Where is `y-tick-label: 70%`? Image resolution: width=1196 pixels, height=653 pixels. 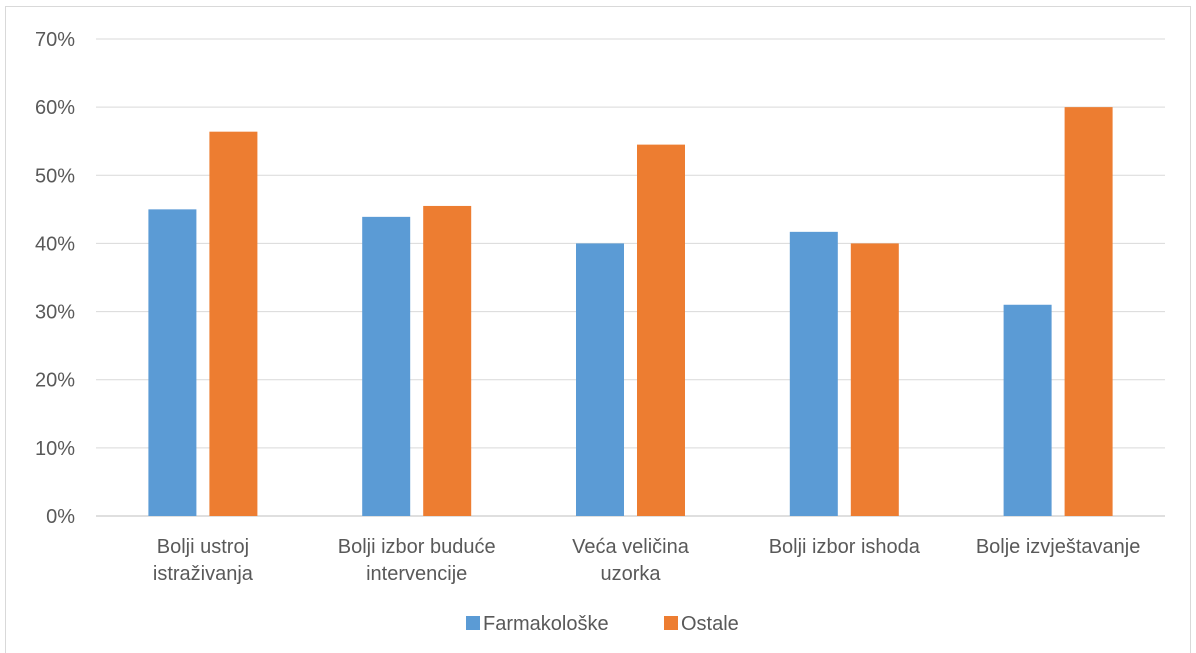 y-tick-label: 70% is located at coordinates (55, 40).